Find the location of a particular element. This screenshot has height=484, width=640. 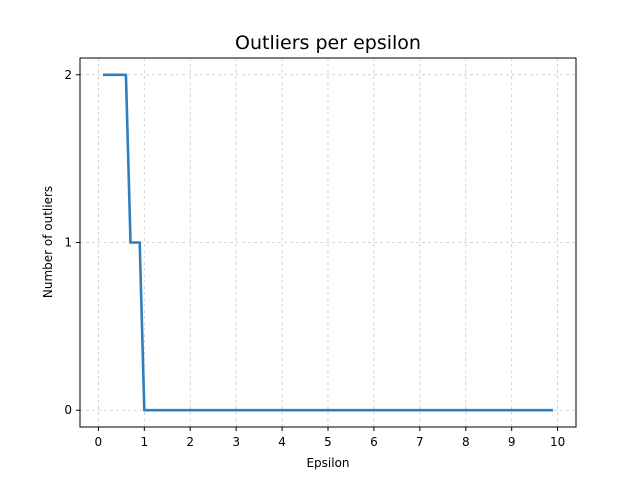

y-axis-label: Number of outliers is located at coordinates (48, 242).